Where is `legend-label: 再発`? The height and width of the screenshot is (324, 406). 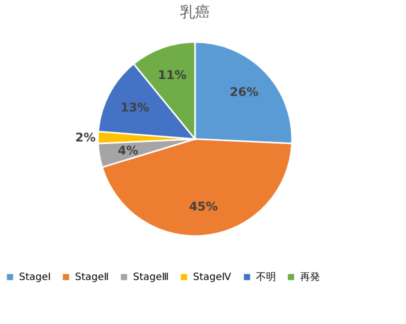
legend-label: 再発 is located at coordinates (310, 278).